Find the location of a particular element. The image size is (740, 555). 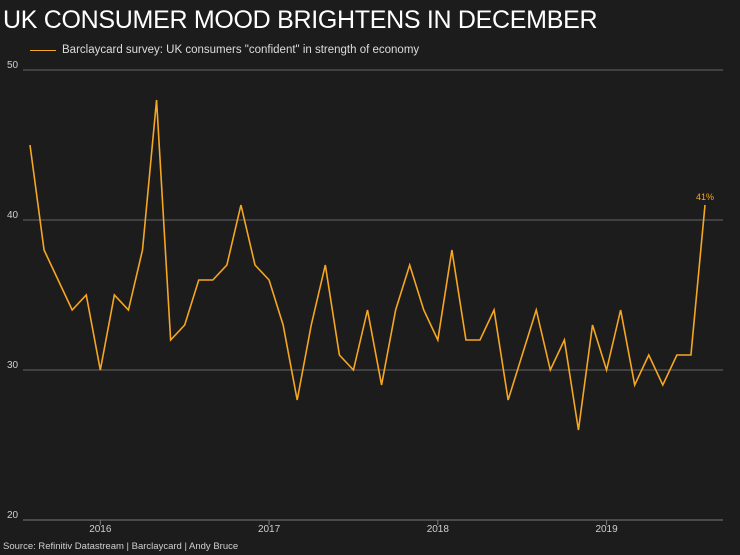

y-tick-label: 30 is located at coordinates (13, 365).